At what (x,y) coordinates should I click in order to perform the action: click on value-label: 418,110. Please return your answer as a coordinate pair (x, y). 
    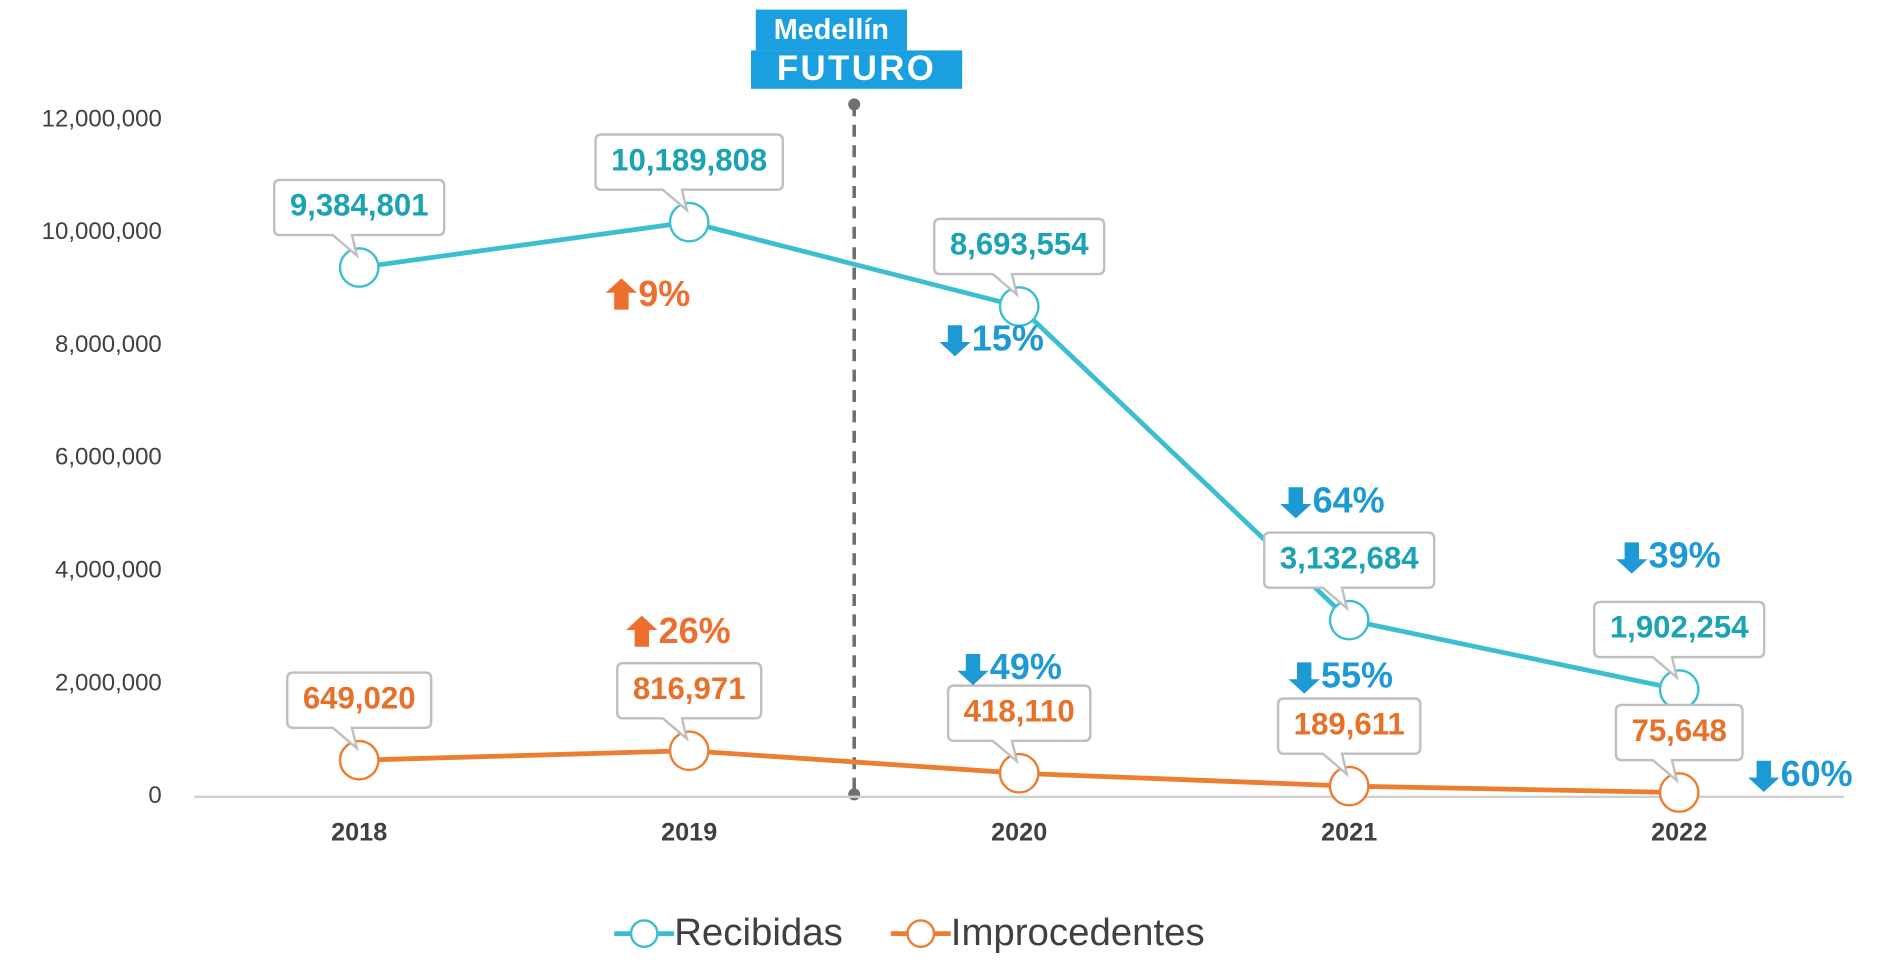
    Looking at the image, I should click on (1019, 710).